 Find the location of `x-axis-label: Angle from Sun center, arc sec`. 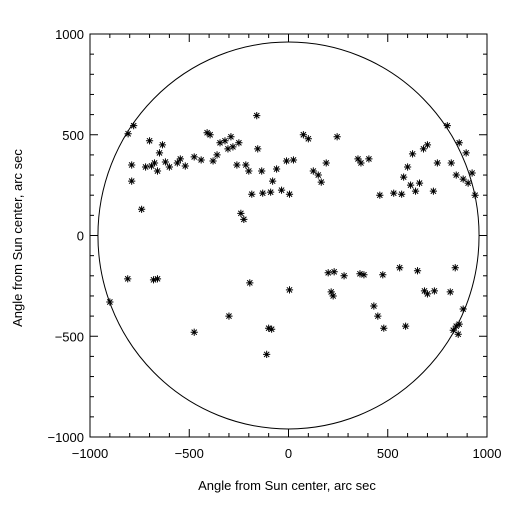

x-axis-label: Angle from Sun center, arc sec is located at coordinates (287, 485).